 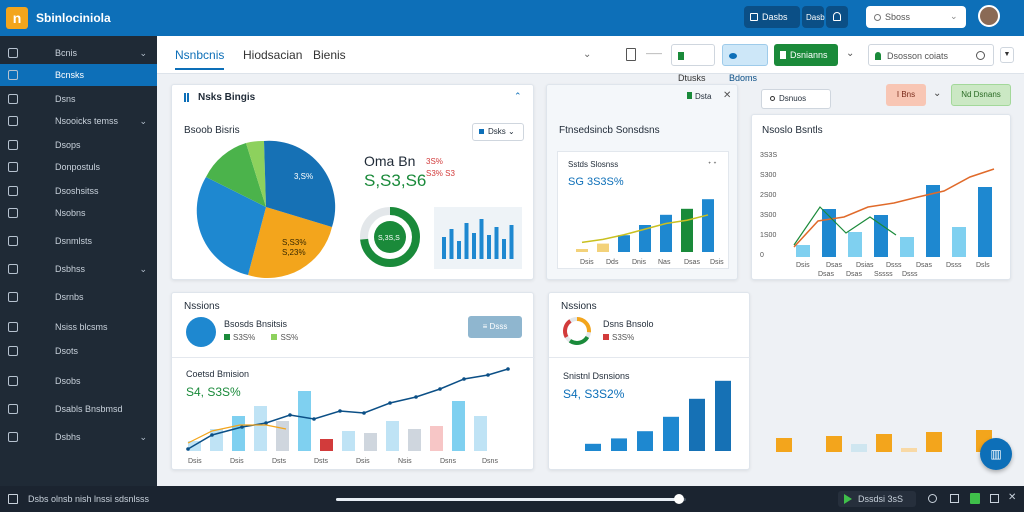 What do you see at coordinates (594, 394) in the screenshot?
I see `sub-value: S4, S3S2%` at bounding box center [594, 394].